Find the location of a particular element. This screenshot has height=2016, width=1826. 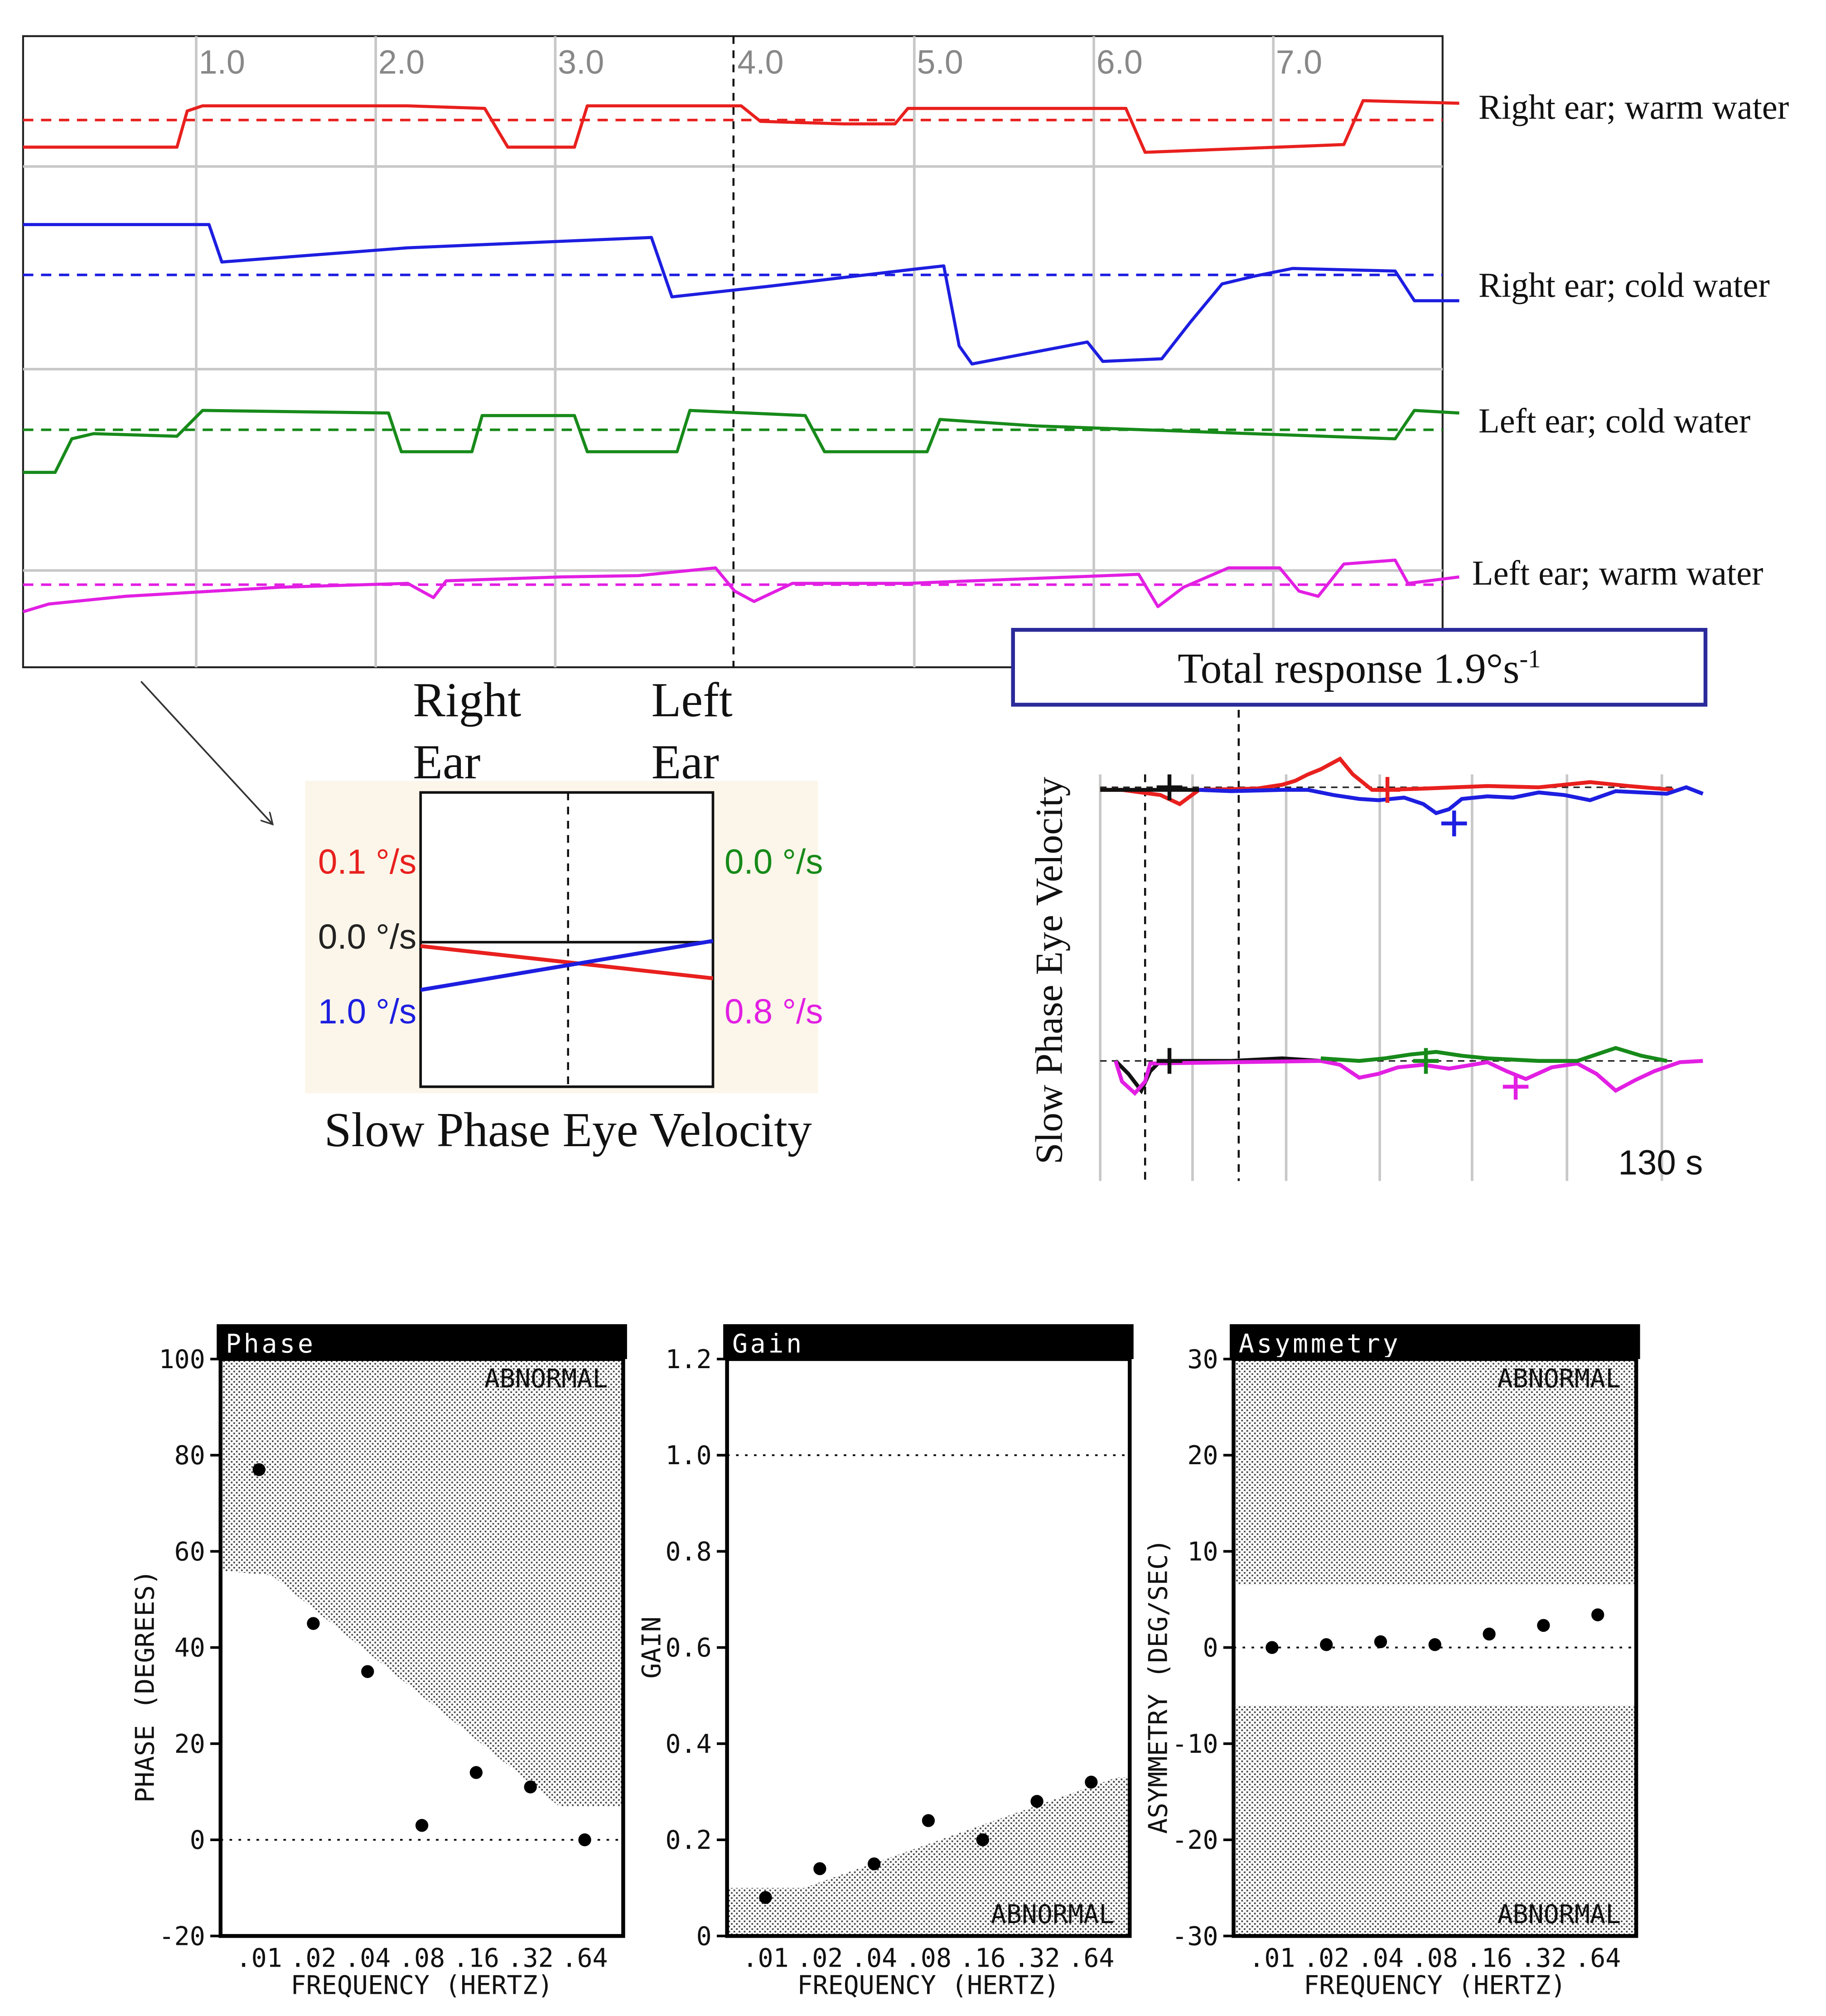

y-tick-label: 0.8 is located at coordinates (688, 1552).